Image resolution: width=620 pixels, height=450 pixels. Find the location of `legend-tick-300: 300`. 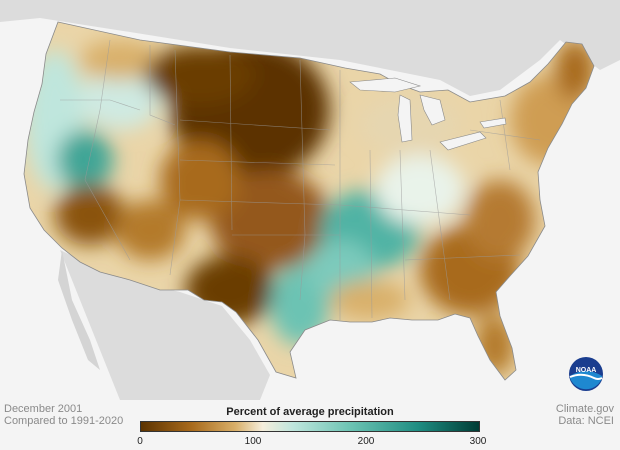

legend-tick-300: 300 is located at coordinates (478, 441).